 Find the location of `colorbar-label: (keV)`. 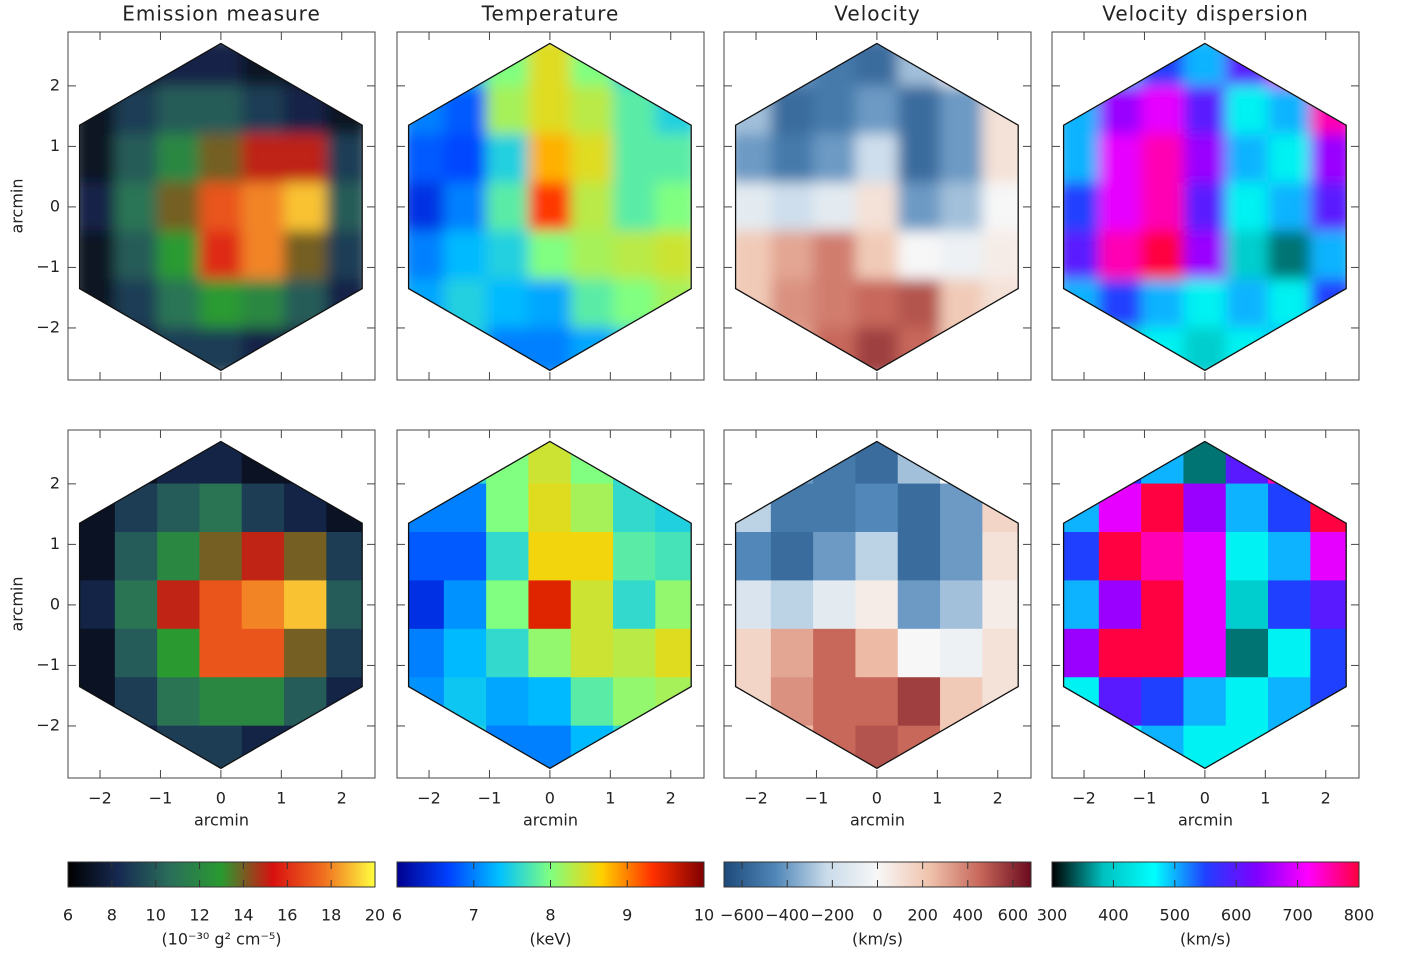

colorbar-label: (keV) is located at coordinates (551, 939).